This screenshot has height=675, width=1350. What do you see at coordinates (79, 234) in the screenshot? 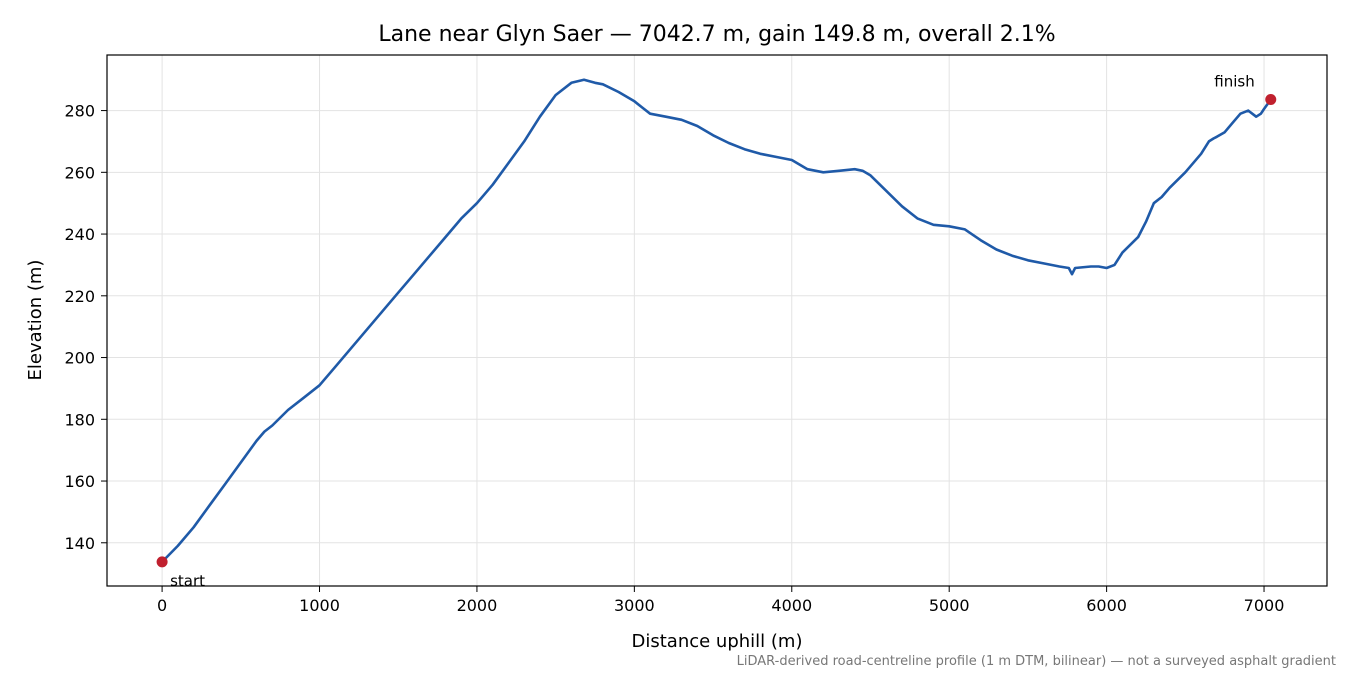
I see `y-tick-label: 240` at bounding box center [79, 234].